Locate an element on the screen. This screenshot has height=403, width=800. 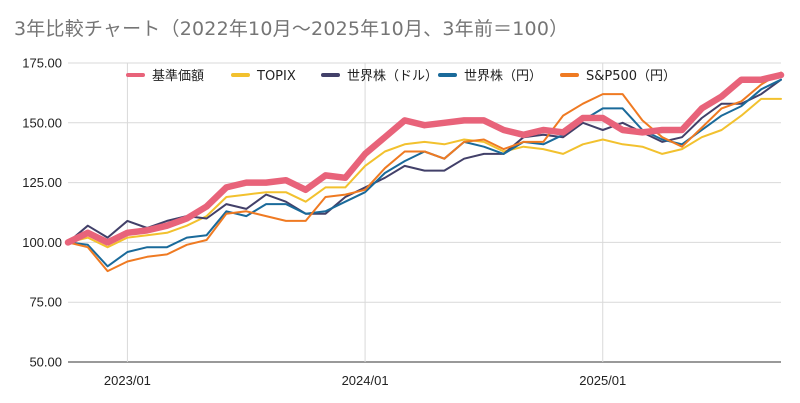
legend: 基準価額 TOPIX 世界株（ドル） 世界株（円） S&P500（円） is located at coordinates (401, 76).